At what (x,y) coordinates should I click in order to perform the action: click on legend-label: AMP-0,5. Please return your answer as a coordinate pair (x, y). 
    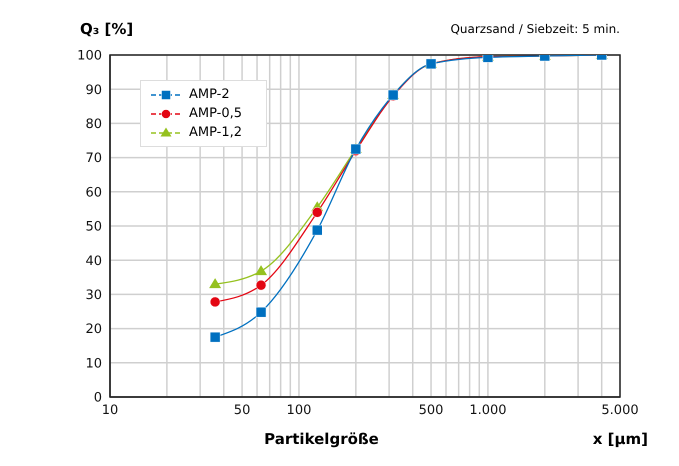
    Looking at the image, I should click on (215, 113).